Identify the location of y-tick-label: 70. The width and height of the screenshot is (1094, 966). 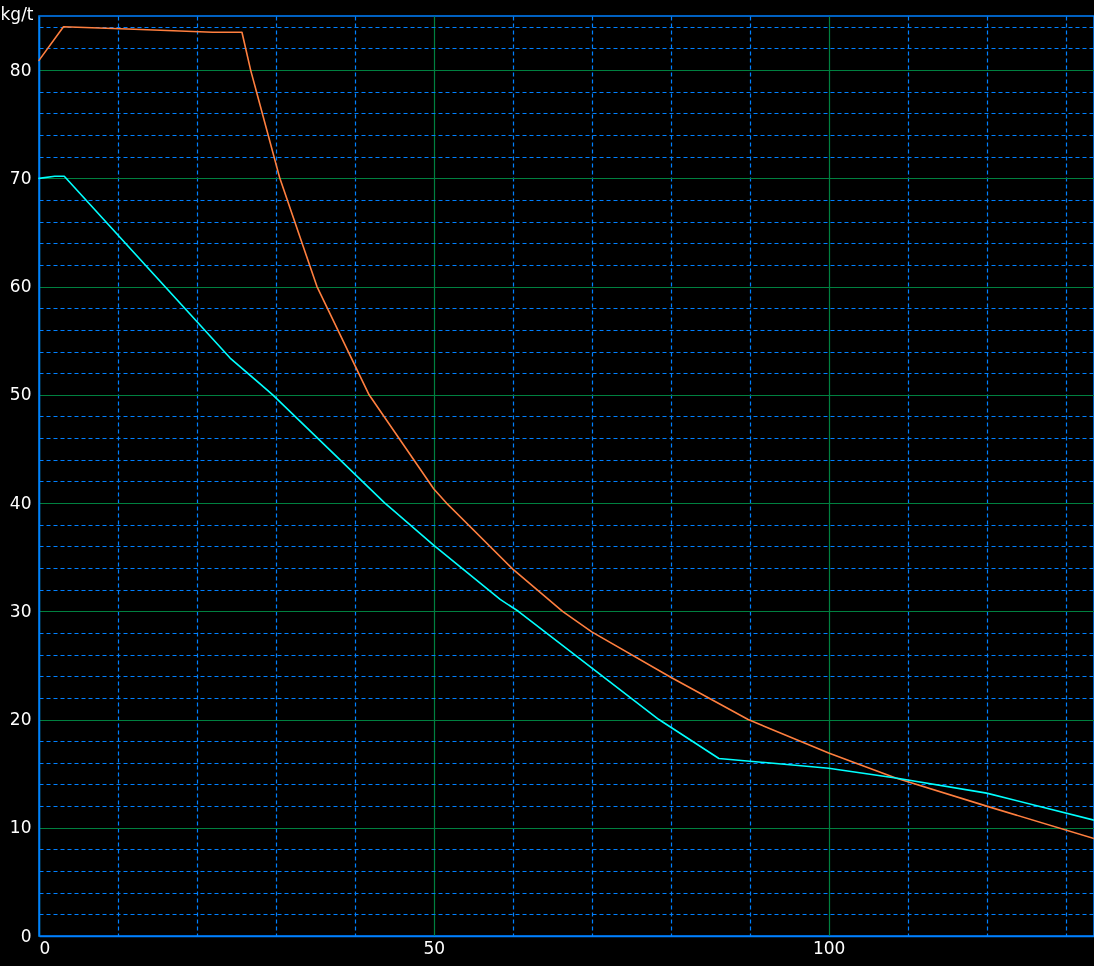
(20, 177).